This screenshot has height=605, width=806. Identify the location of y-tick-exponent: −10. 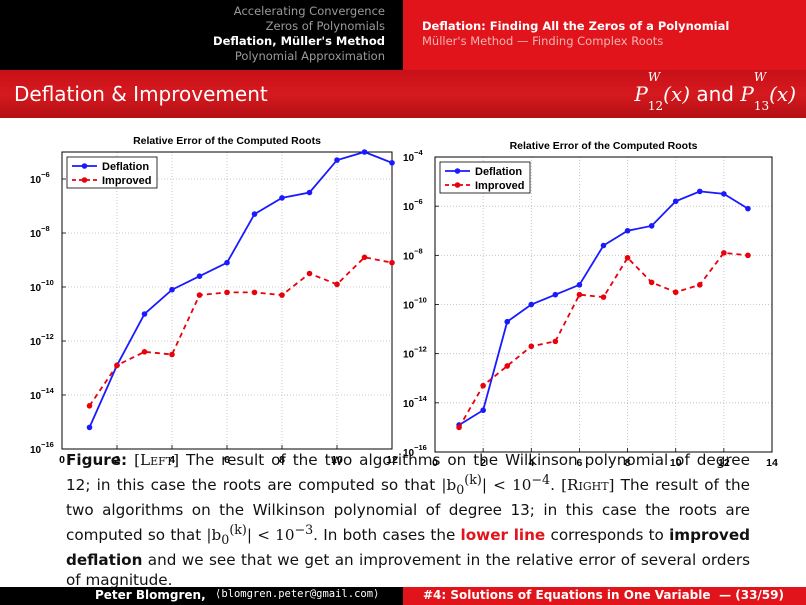
(420, 300).